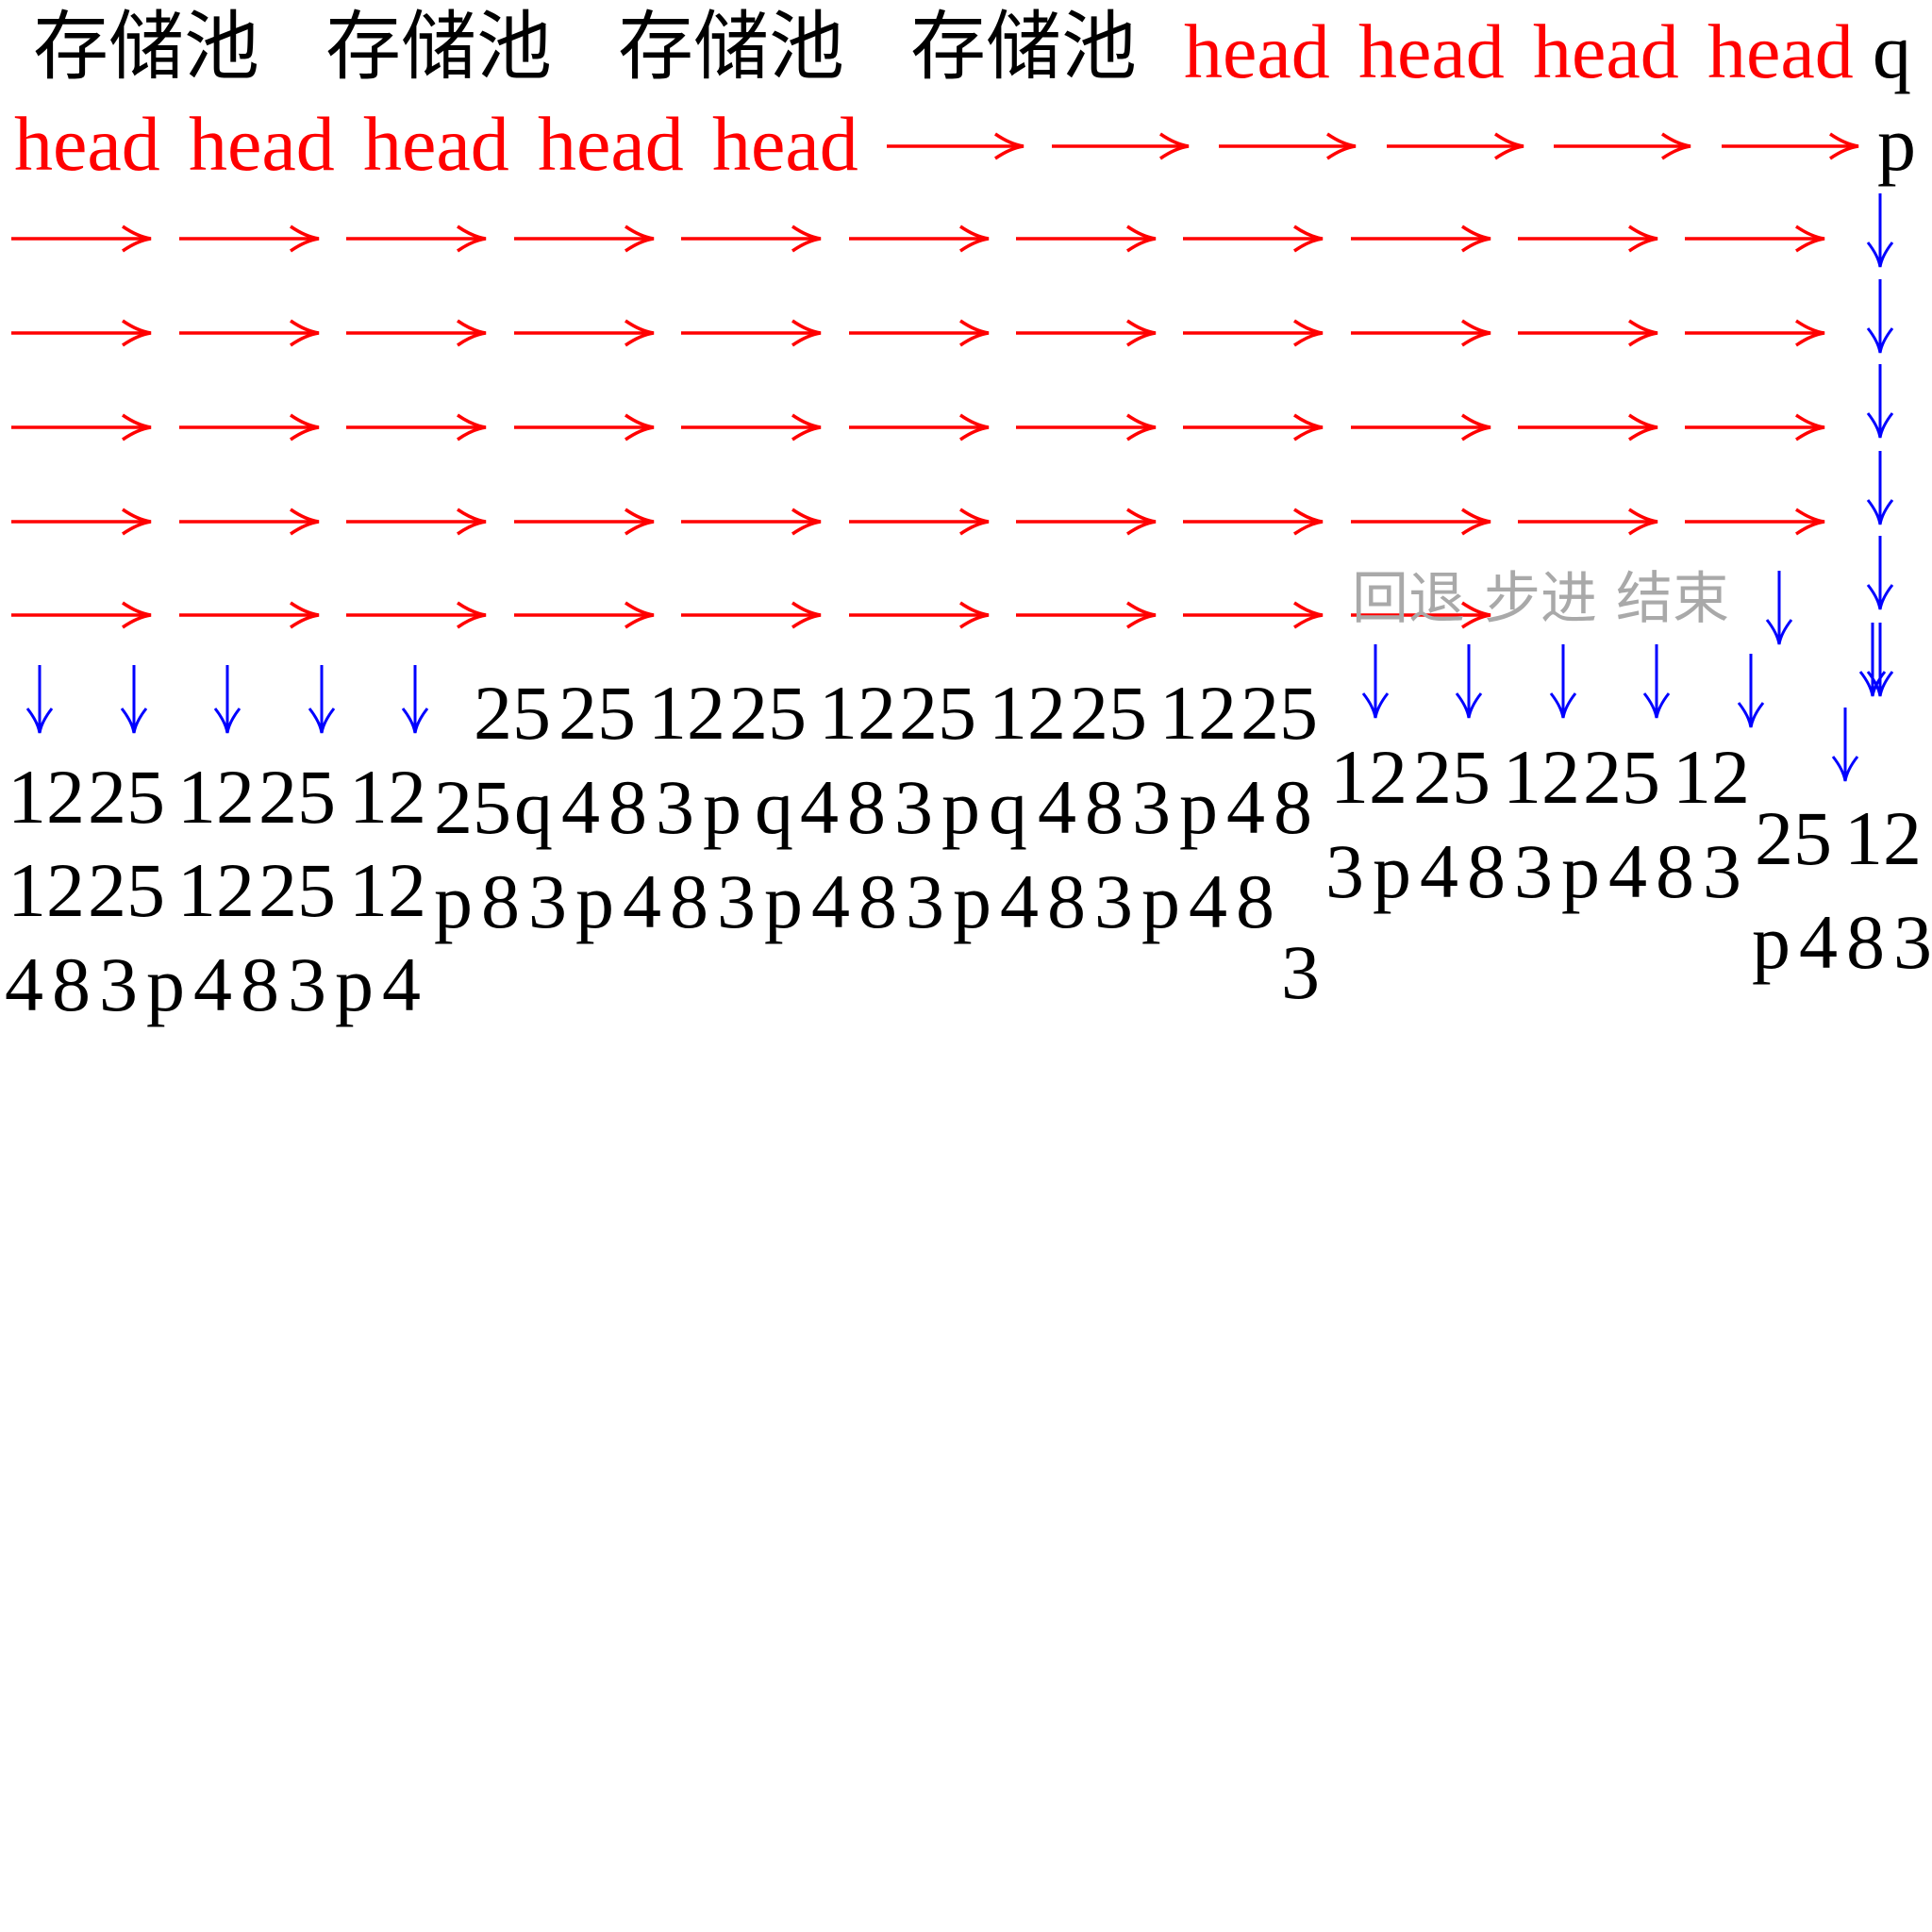 The height and width of the screenshot is (1932, 1932). I want to click on pointer-p: p, so click(1897, 144).